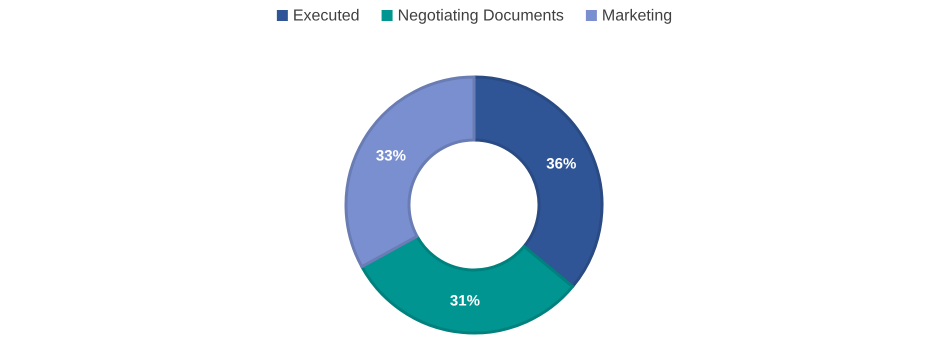 The width and height of the screenshot is (949, 349). I want to click on legend-label: Negotiating Documents, so click(481, 16).